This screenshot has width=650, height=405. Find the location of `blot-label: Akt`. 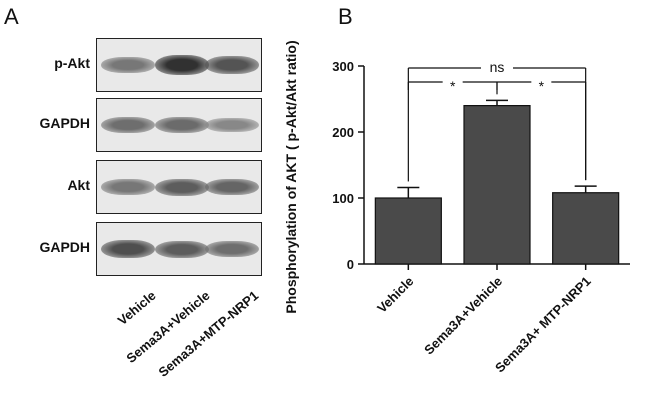

blot-label: Akt is located at coordinates (78, 185).